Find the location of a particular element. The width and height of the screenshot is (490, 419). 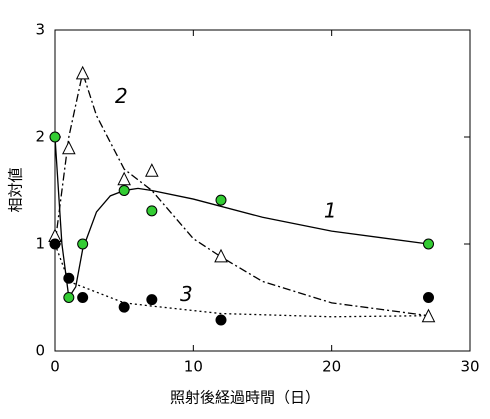

y-tick-label: 0 is located at coordinates (40, 351).